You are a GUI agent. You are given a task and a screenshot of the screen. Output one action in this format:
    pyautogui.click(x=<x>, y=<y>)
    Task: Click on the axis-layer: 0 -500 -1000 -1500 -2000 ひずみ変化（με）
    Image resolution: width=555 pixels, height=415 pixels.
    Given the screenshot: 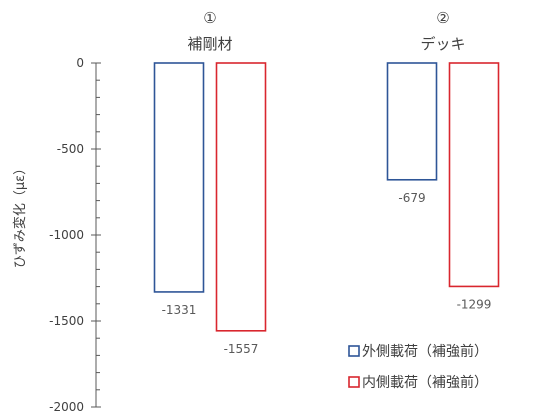 What is the action you would take?
    pyautogui.click(x=56, y=235)
    